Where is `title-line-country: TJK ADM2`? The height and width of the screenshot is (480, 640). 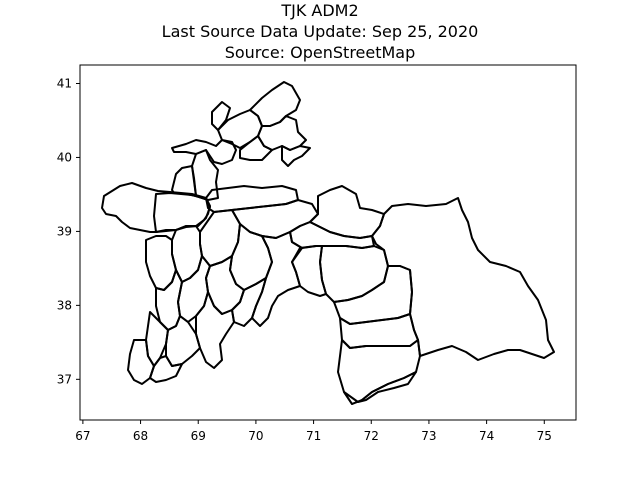
title-line-country: TJK ADM2 is located at coordinates (320, 10).